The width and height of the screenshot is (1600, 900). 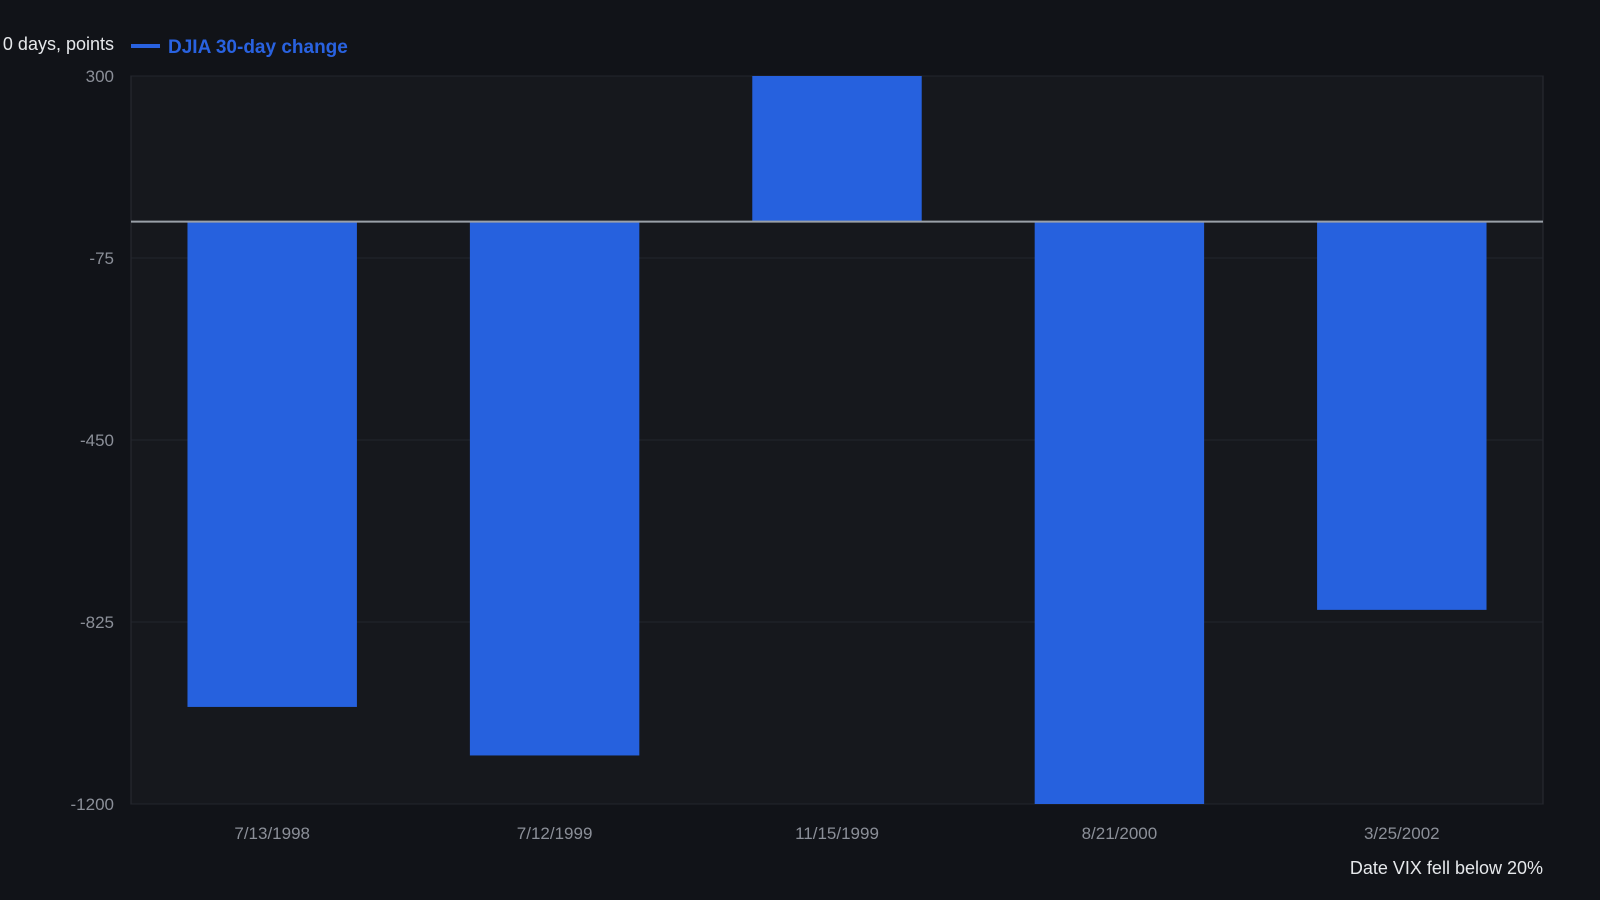 What do you see at coordinates (58, 44) in the screenshot?
I see `y-axis-title: 0 days, points` at bounding box center [58, 44].